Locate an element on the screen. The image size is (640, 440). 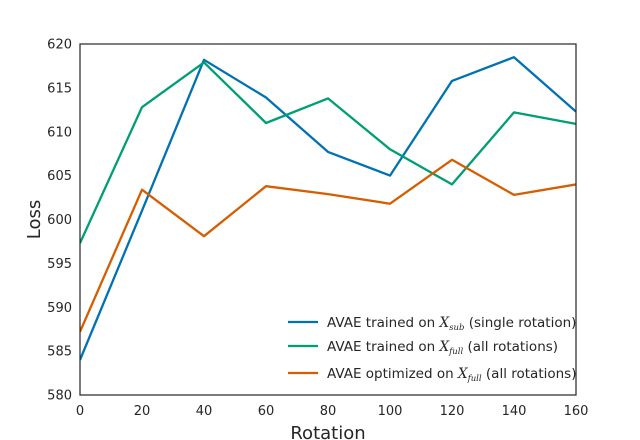
x-axis-title: Rotation is located at coordinates (327, 431).